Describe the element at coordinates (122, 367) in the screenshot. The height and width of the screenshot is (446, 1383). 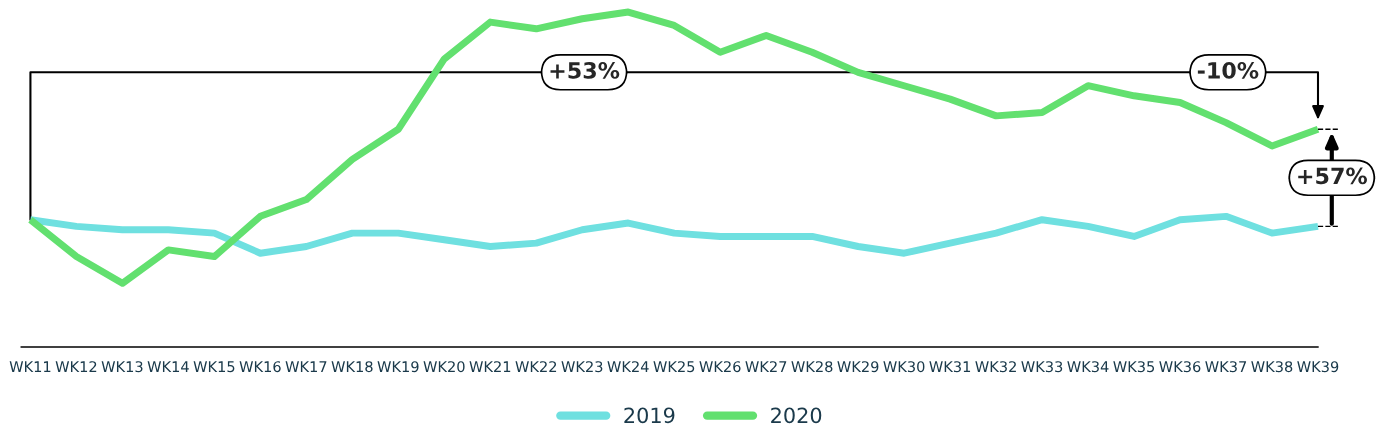
I see `x-tick-label: WK13` at that location.